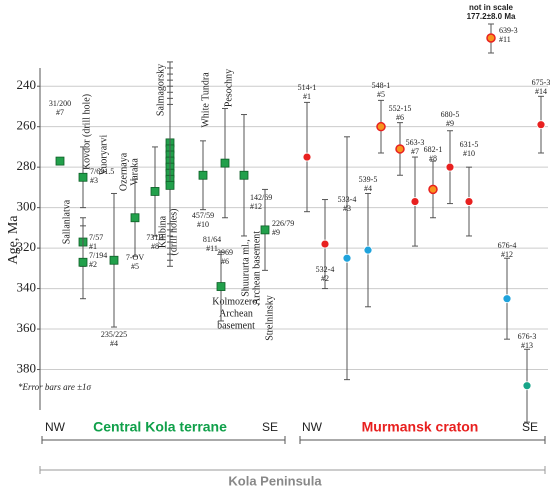 This screenshot has width=550, height=491. I want to click on sample-id: 731B, so click(154, 237).